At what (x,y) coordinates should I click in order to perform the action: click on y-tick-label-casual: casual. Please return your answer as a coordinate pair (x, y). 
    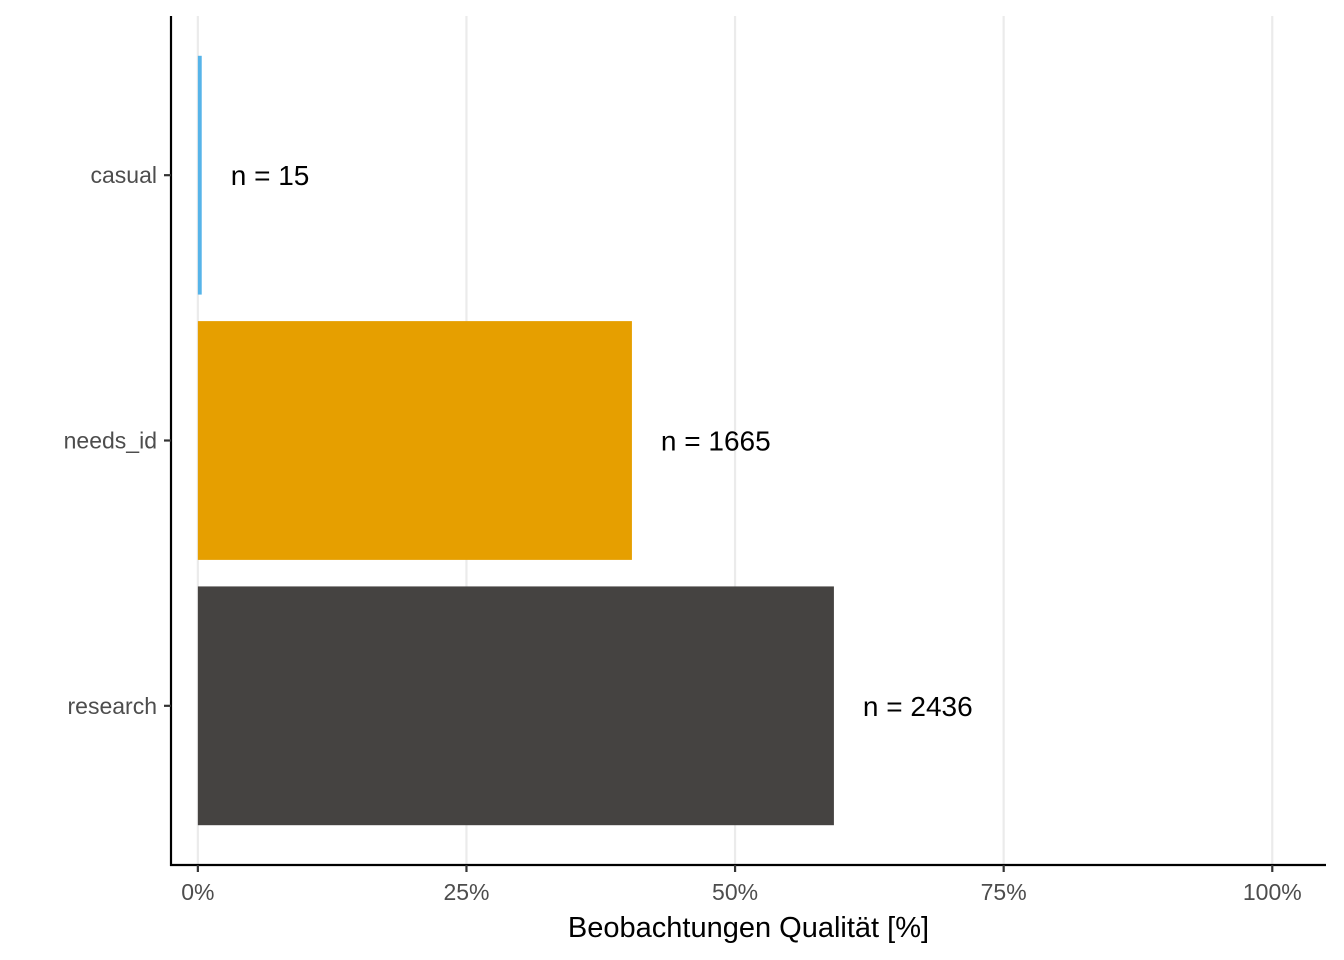
    Looking at the image, I should click on (124, 175).